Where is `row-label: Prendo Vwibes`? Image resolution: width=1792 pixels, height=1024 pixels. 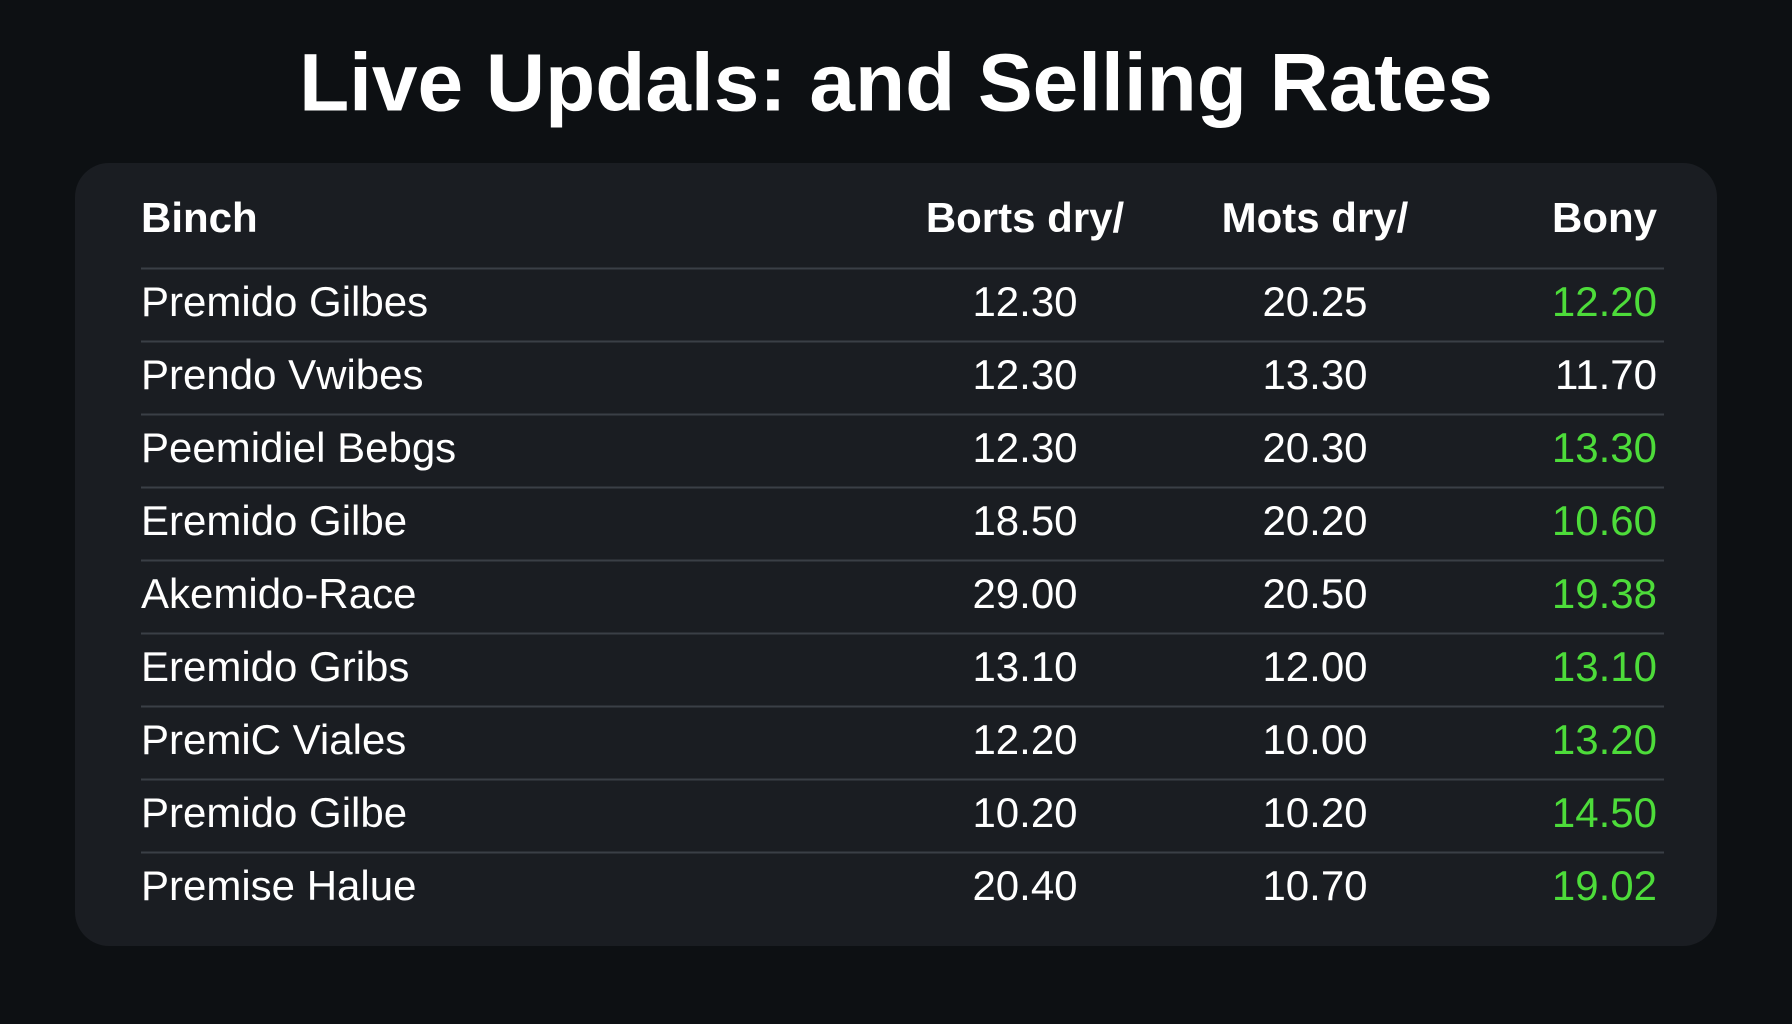
row-label: Prendo Vwibes is located at coordinates (282, 374).